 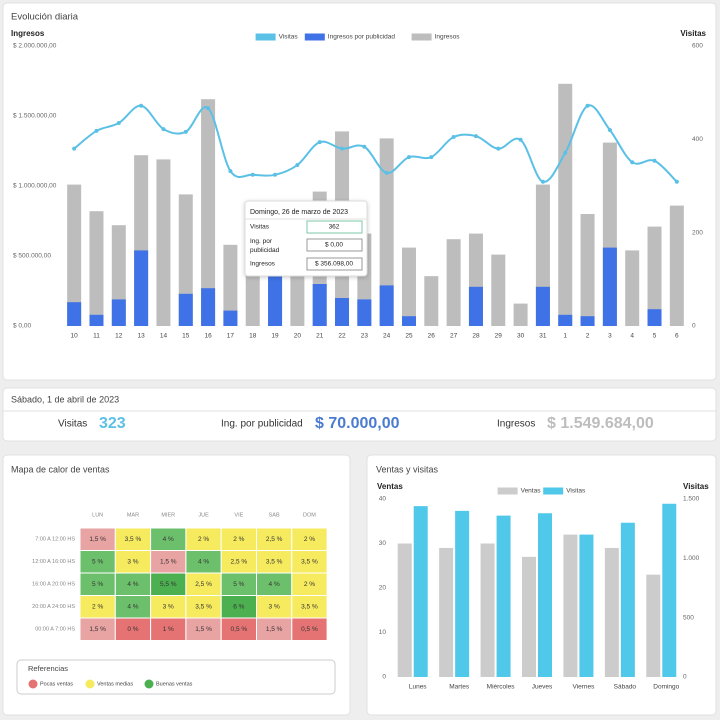 What do you see at coordinates (387, 336) in the screenshot?
I see `x-tick-label: 24` at bounding box center [387, 336].